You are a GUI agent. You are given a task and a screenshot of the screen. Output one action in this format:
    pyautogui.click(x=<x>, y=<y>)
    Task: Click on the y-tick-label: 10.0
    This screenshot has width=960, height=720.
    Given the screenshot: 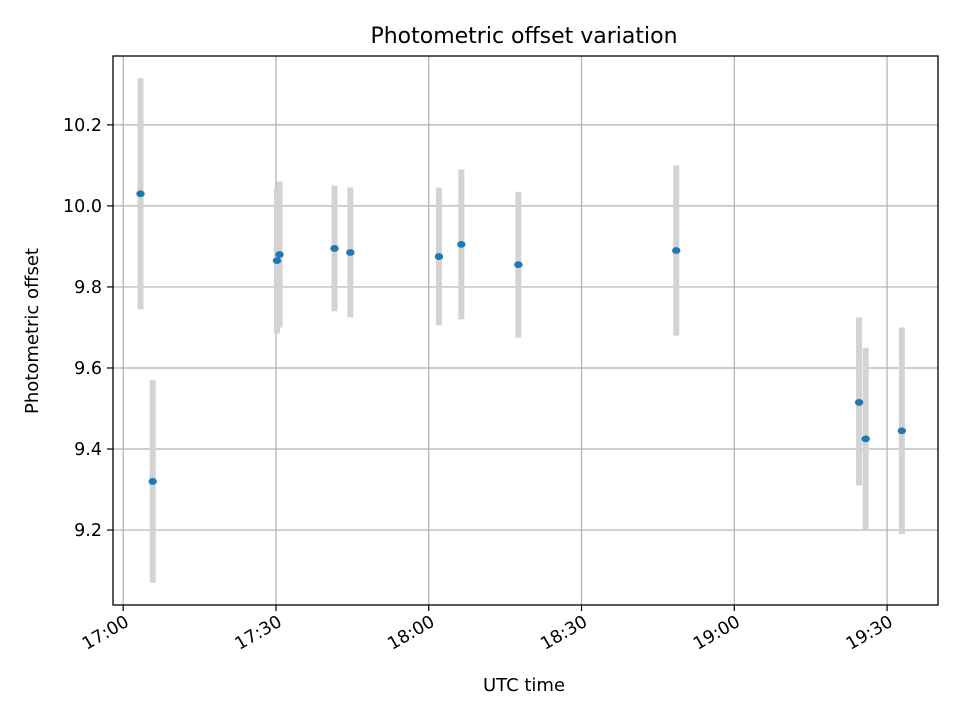 What is the action you would take?
    pyautogui.click(x=82, y=207)
    